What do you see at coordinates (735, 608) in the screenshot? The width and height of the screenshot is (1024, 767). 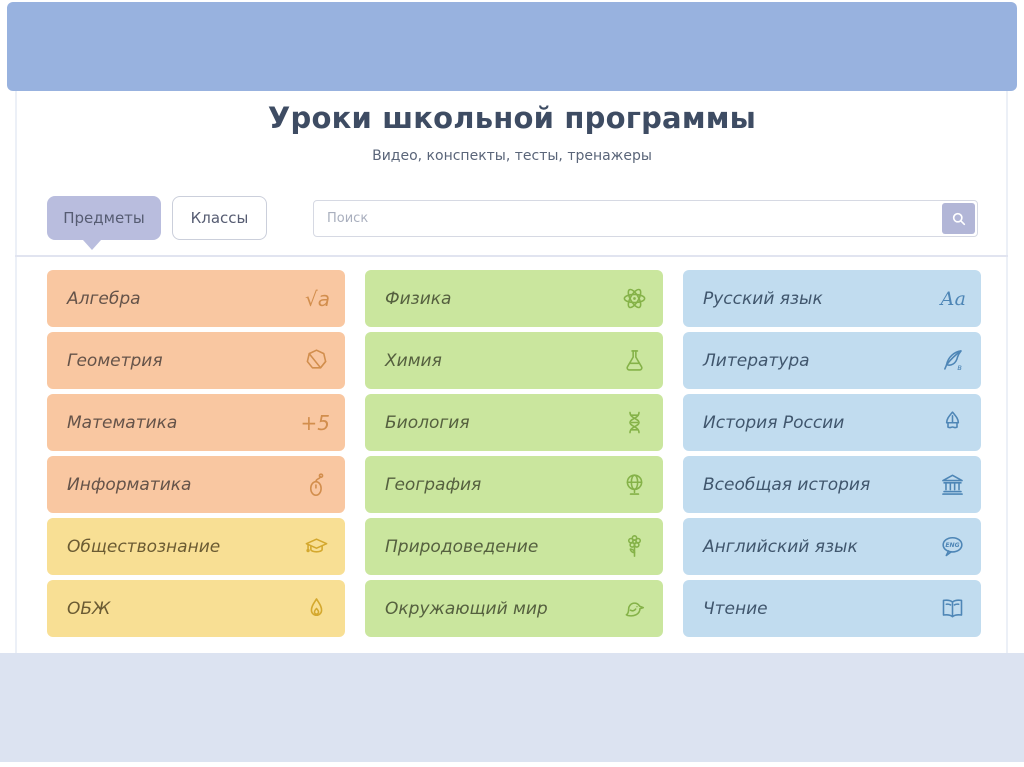 I see `subject-label: Чтение` at bounding box center [735, 608].